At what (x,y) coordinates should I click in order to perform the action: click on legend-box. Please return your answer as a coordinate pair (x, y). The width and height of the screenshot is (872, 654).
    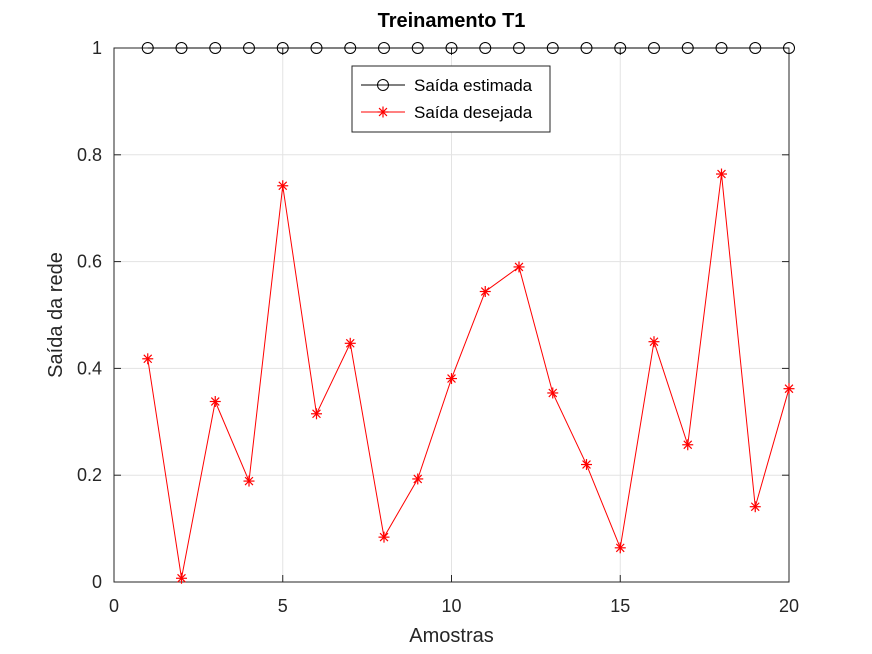
    Looking at the image, I should click on (451, 99).